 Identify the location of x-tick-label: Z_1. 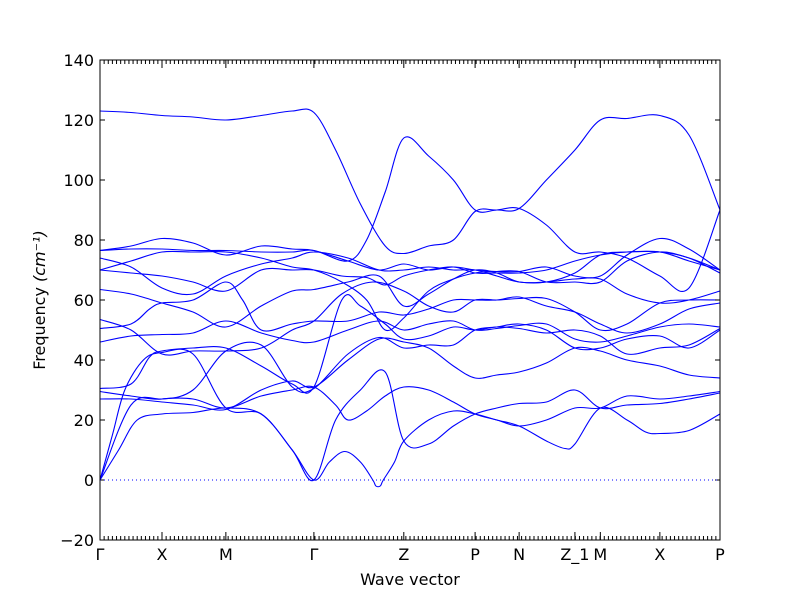
(574, 555).